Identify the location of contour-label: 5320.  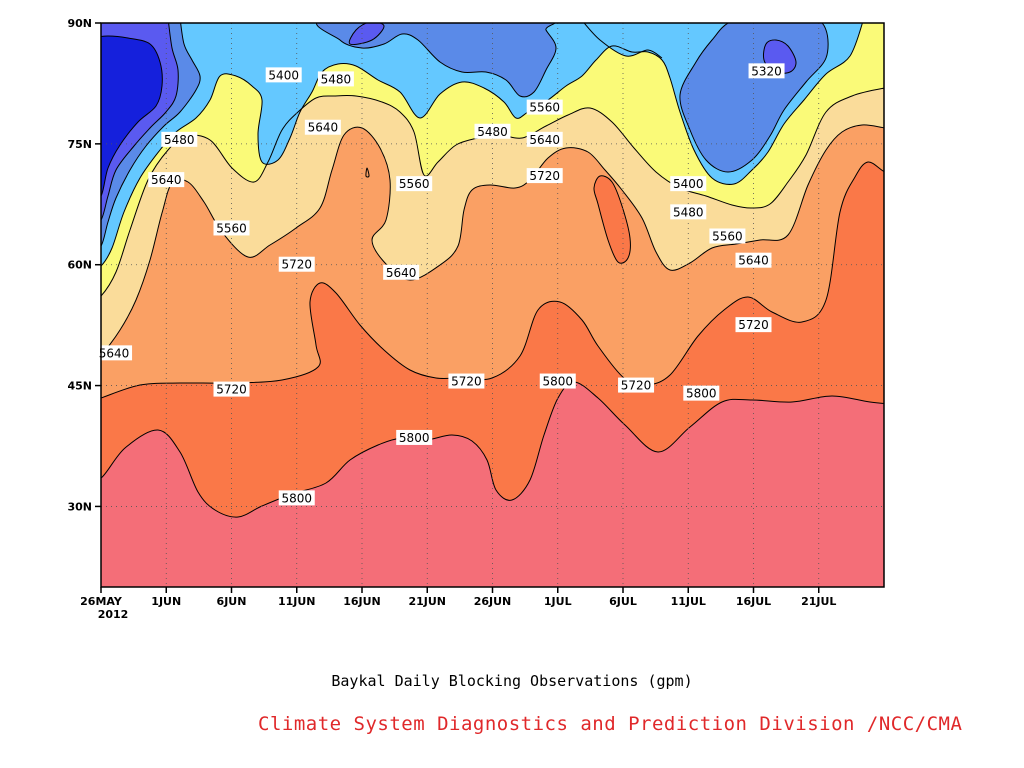
(766, 71).